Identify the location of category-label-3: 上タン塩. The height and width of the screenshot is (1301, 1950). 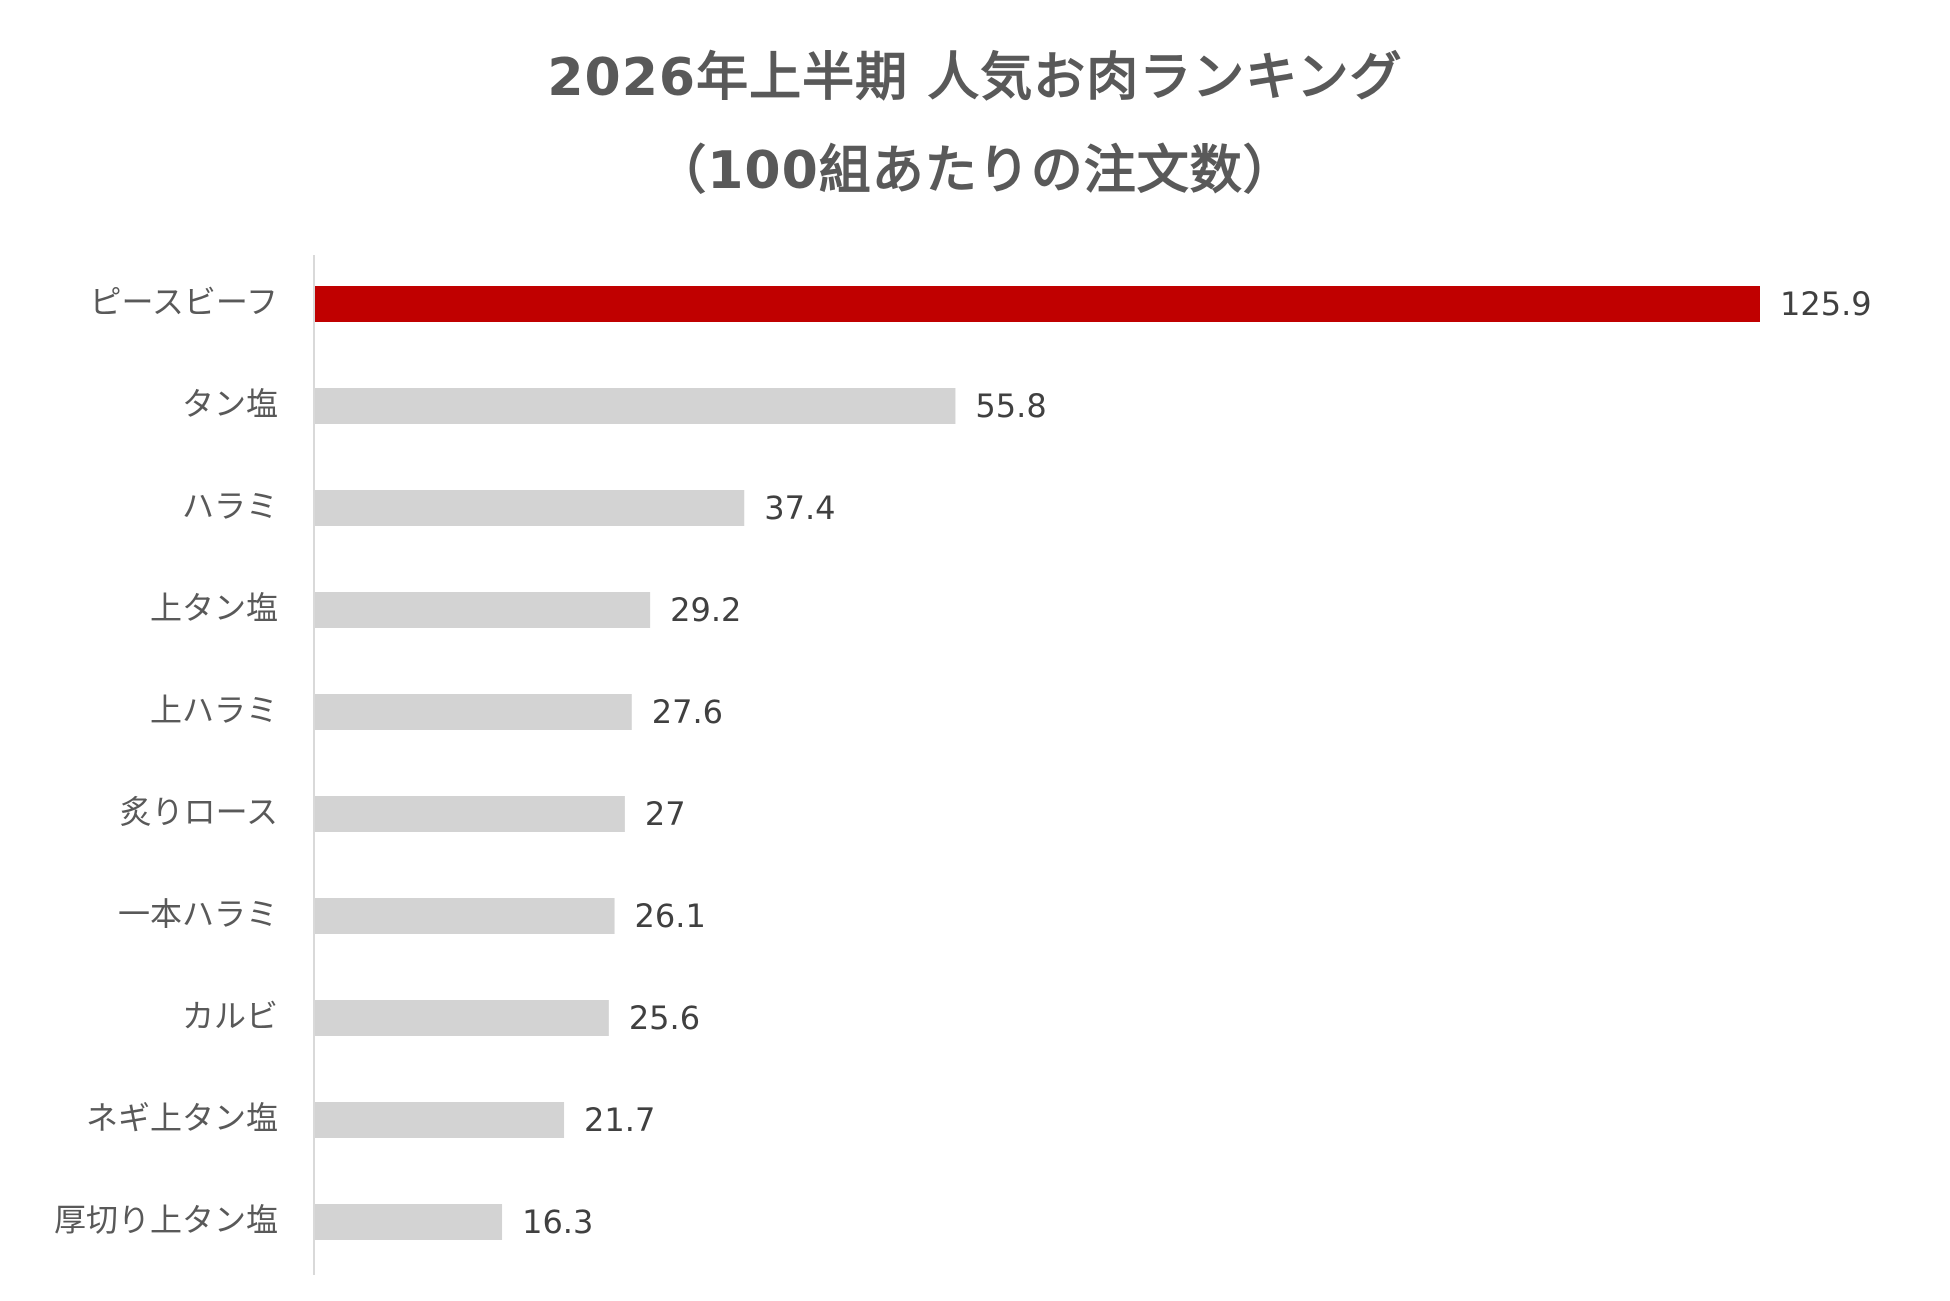
(214, 608).